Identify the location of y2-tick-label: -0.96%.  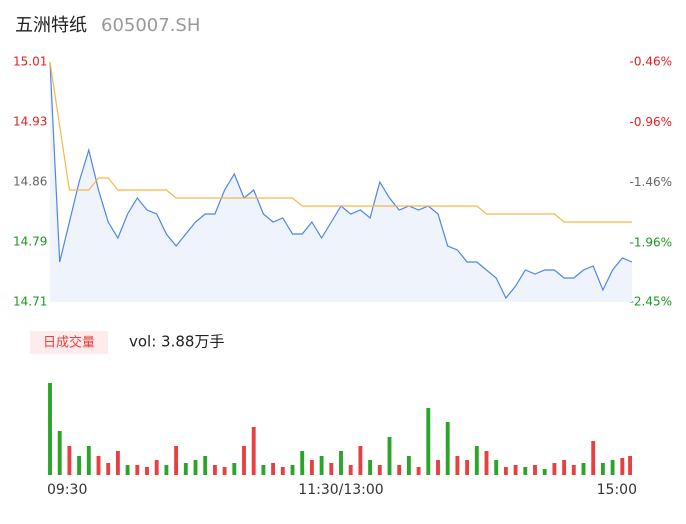
(651, 122).